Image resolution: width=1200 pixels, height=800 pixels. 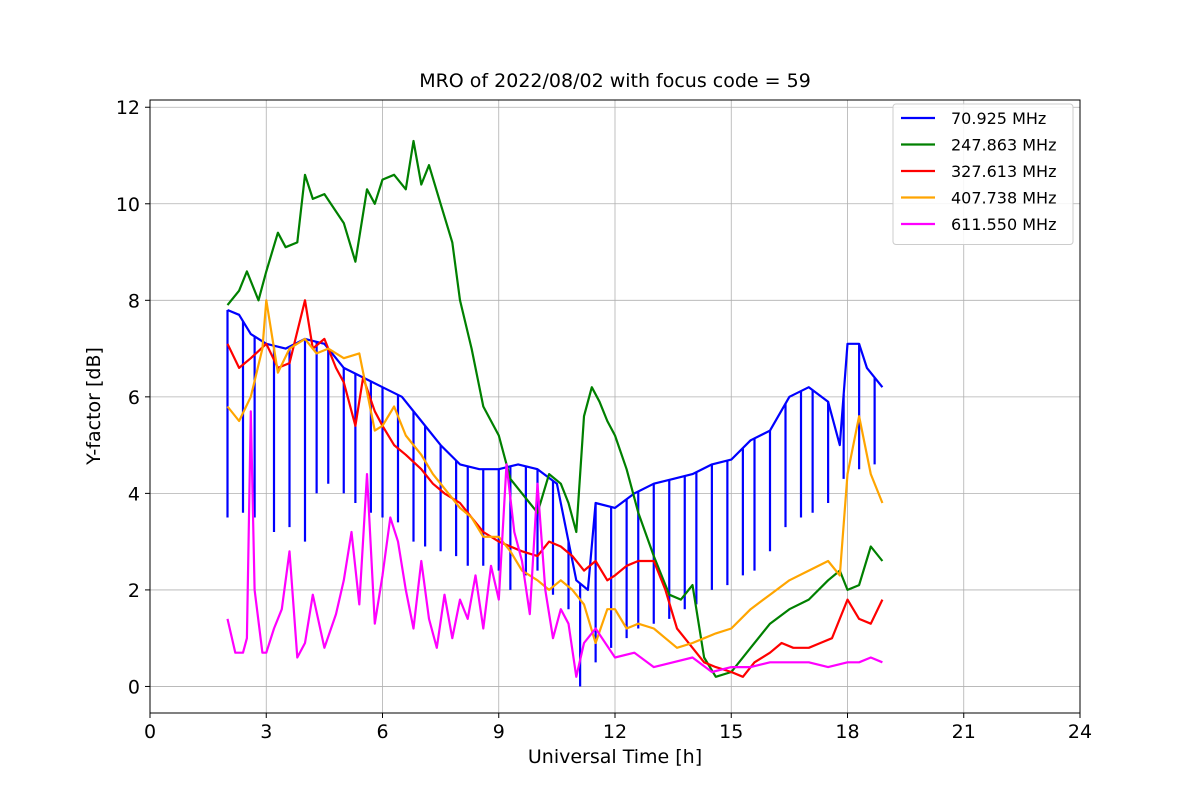 What do you see at coordinates (134, 591) in the screenshot?
I see `y-tick-label: 2` at bounding box center [134, 591].